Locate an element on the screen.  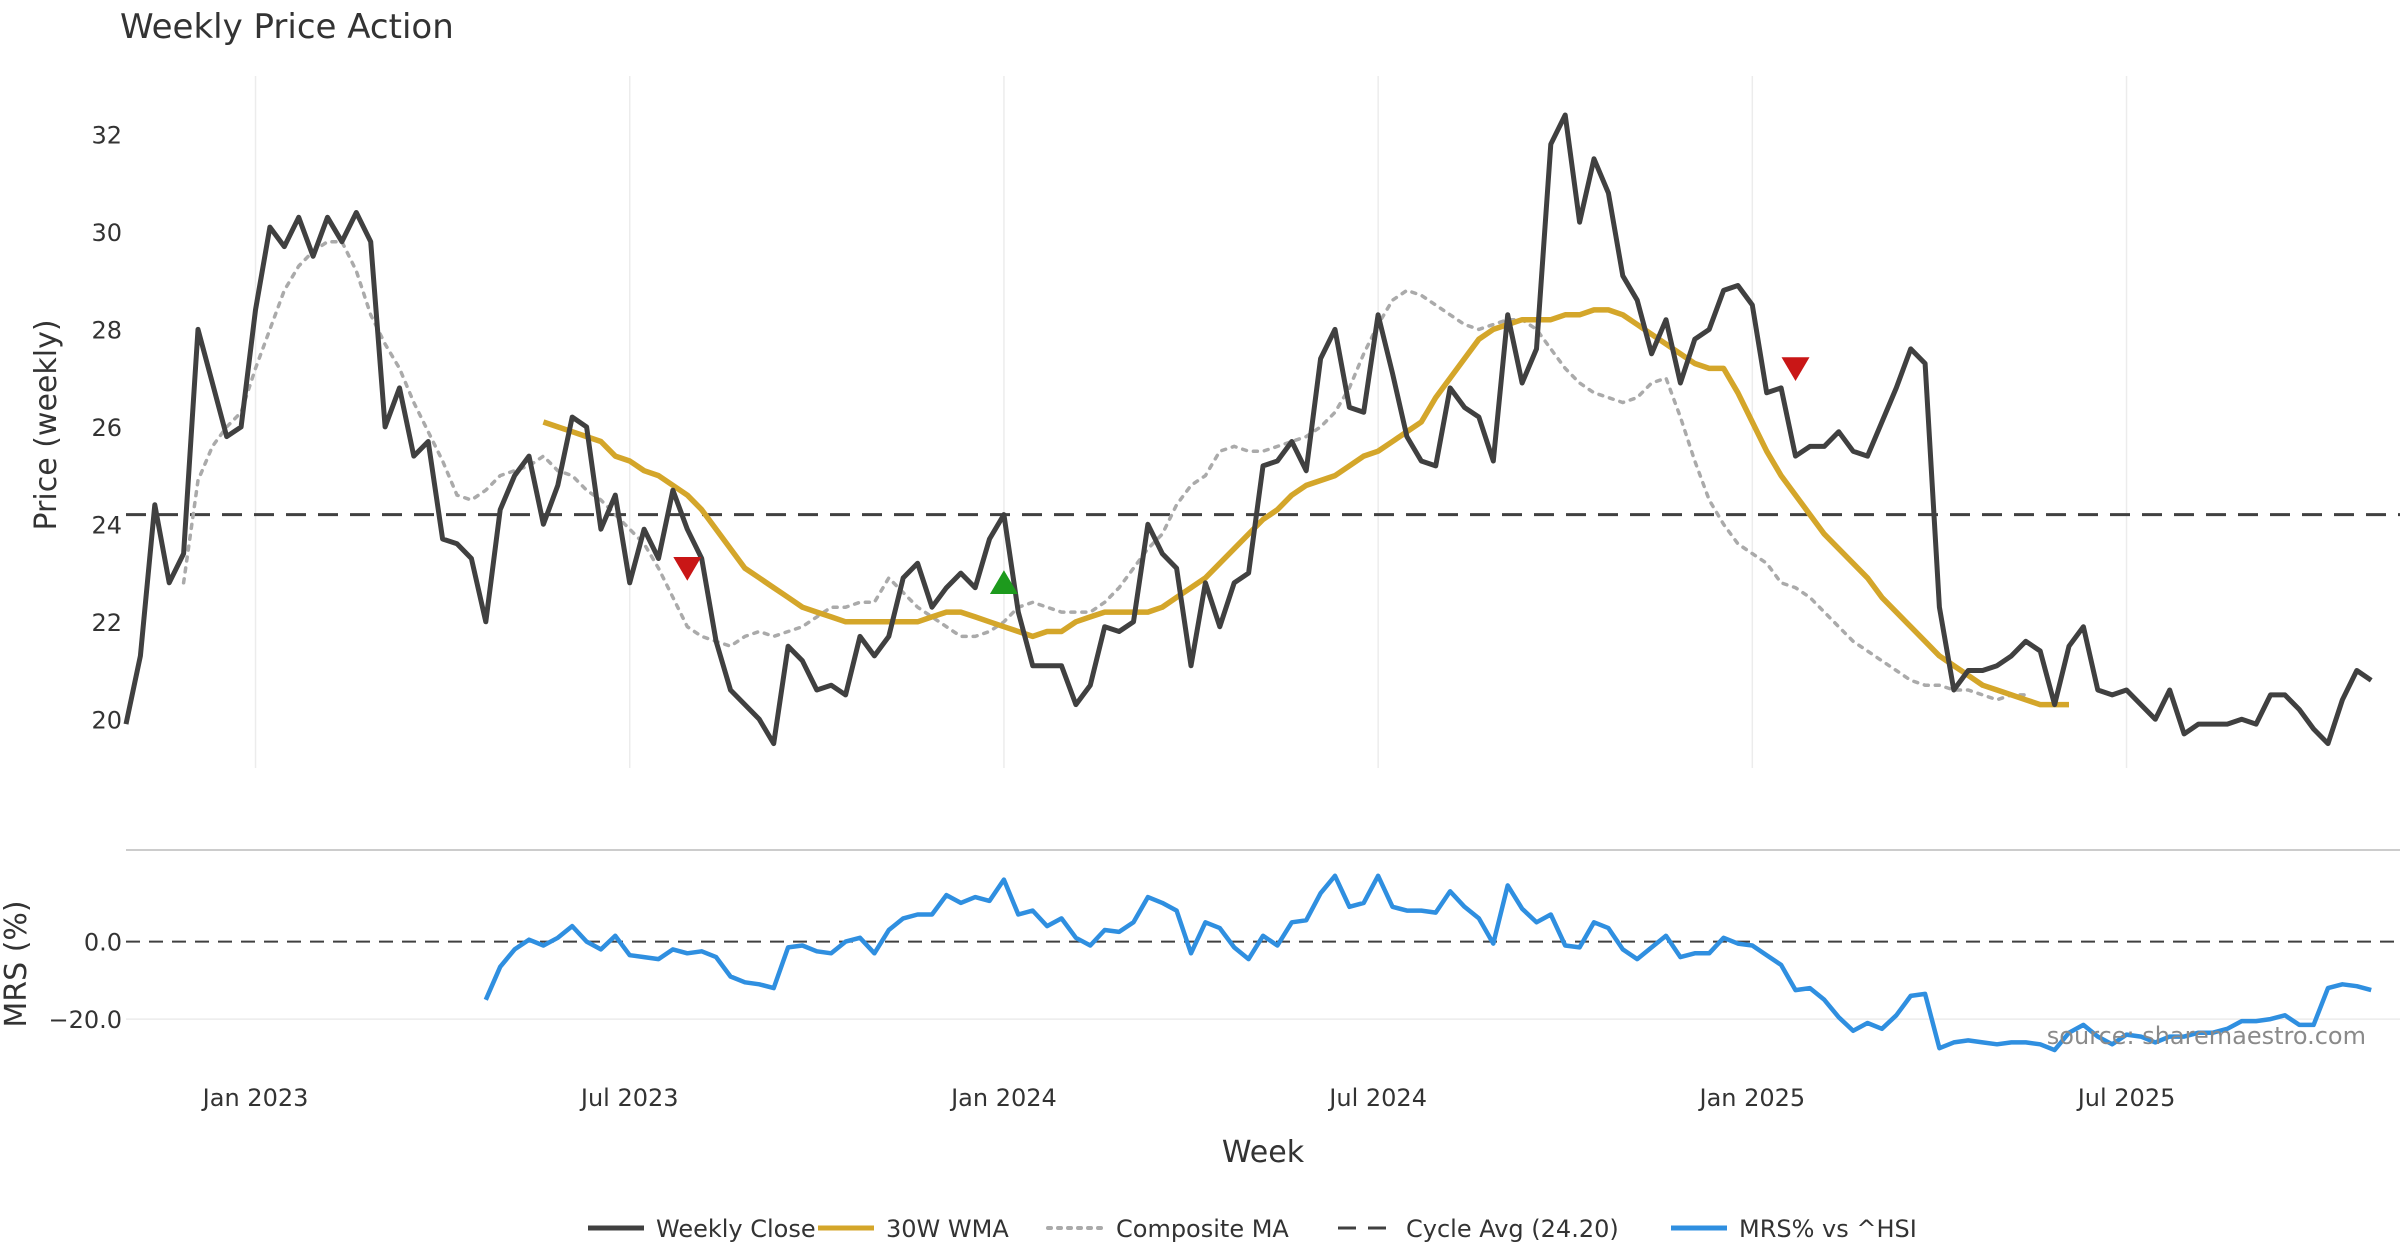
price-y-tick-label: 26 is located at coordinates (106, 428).